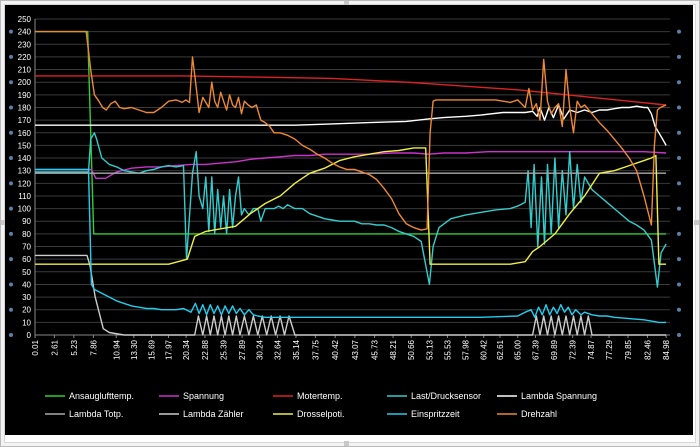 This screenshot has width=700, height=447. Describe the element at coordinates (554, 349) in the screenshot. I see `x-tick-label: 69.89` at that location.